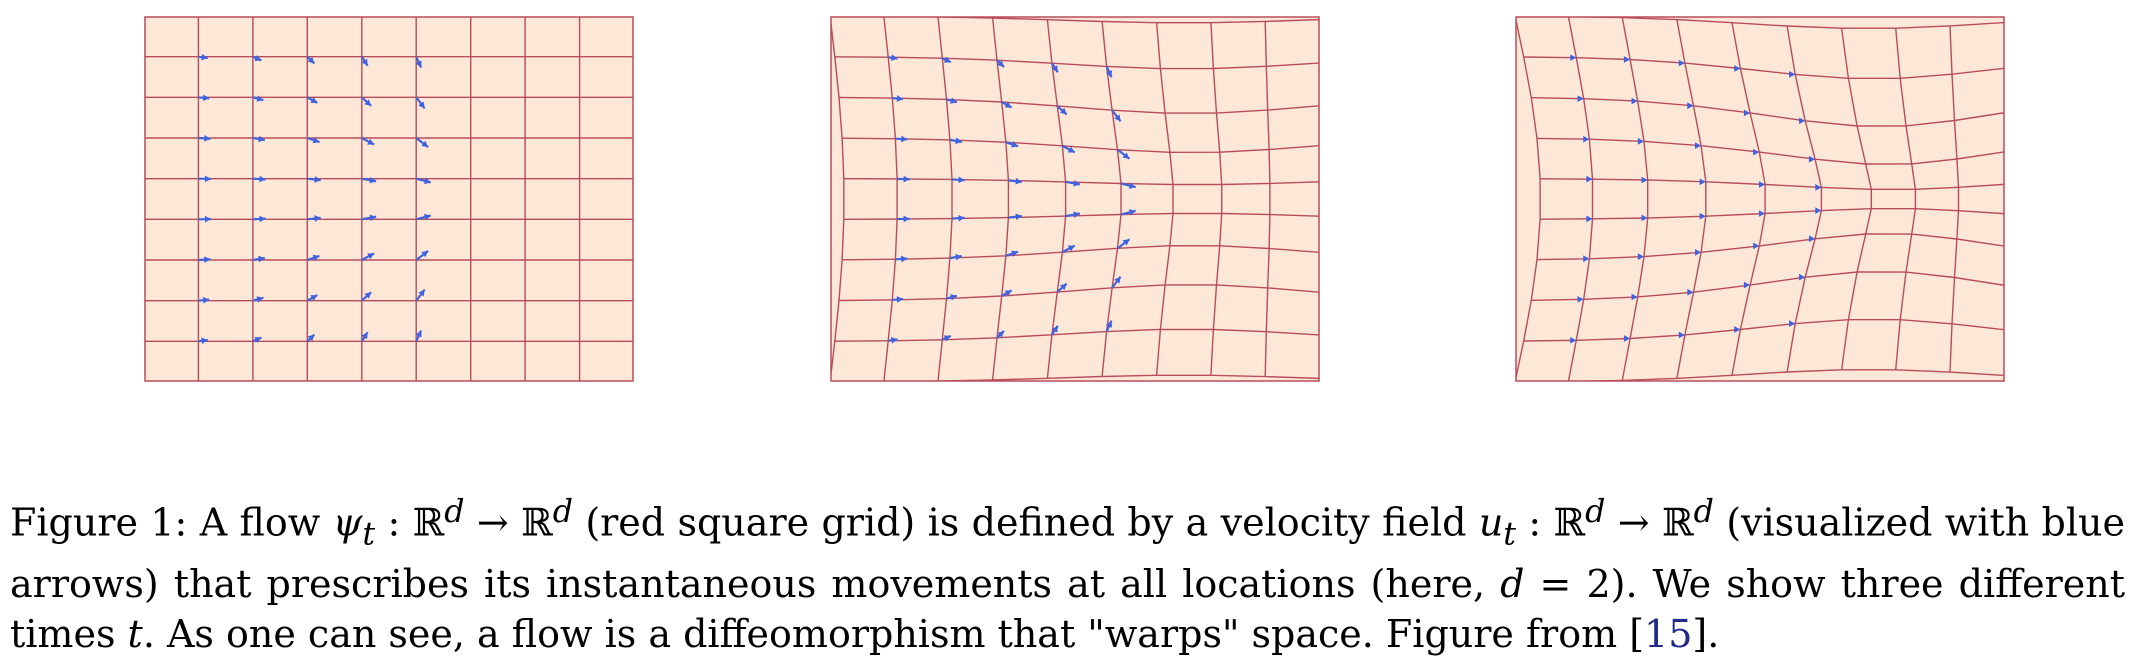  Describe the element at coordinates (135, 634) in the screenshot. I see `symbol-t: t` at that location.